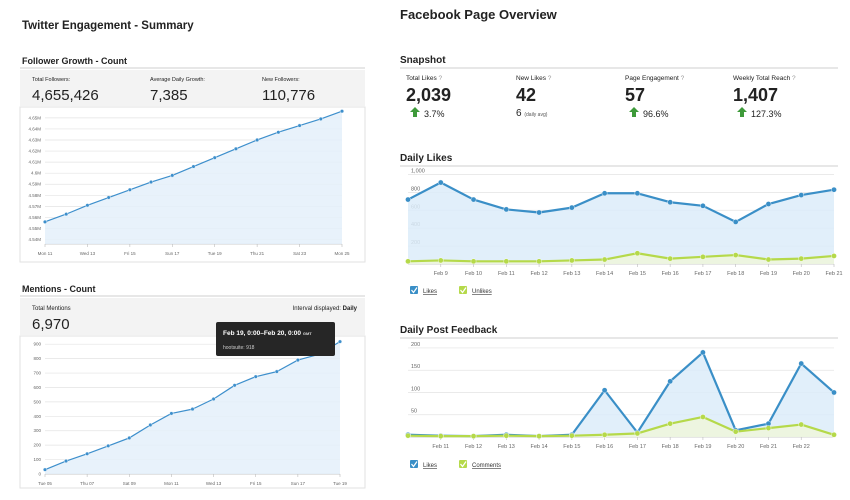 The height and width of the screenshot is (500, 850). I want to click on panel-heading: Mentions - Count, so click(59, 289).